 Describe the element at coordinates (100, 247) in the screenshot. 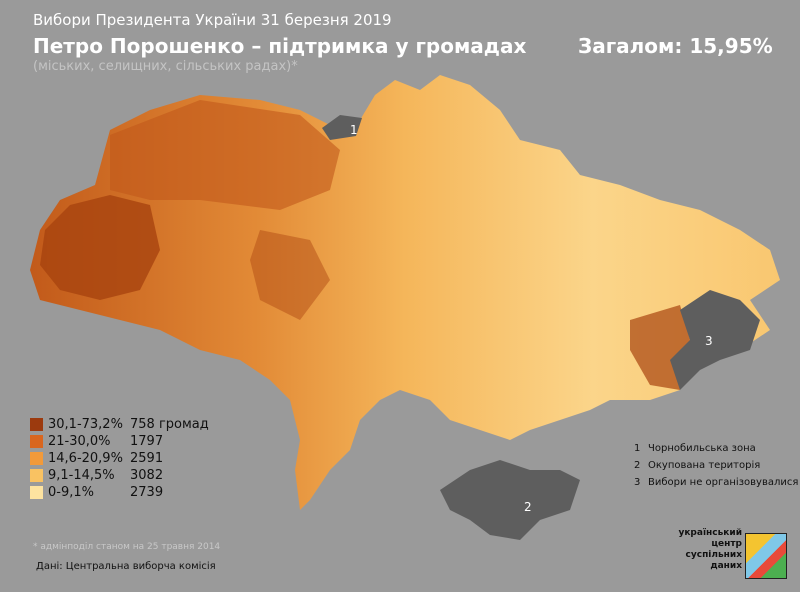

I see `western-region-high` at that location.